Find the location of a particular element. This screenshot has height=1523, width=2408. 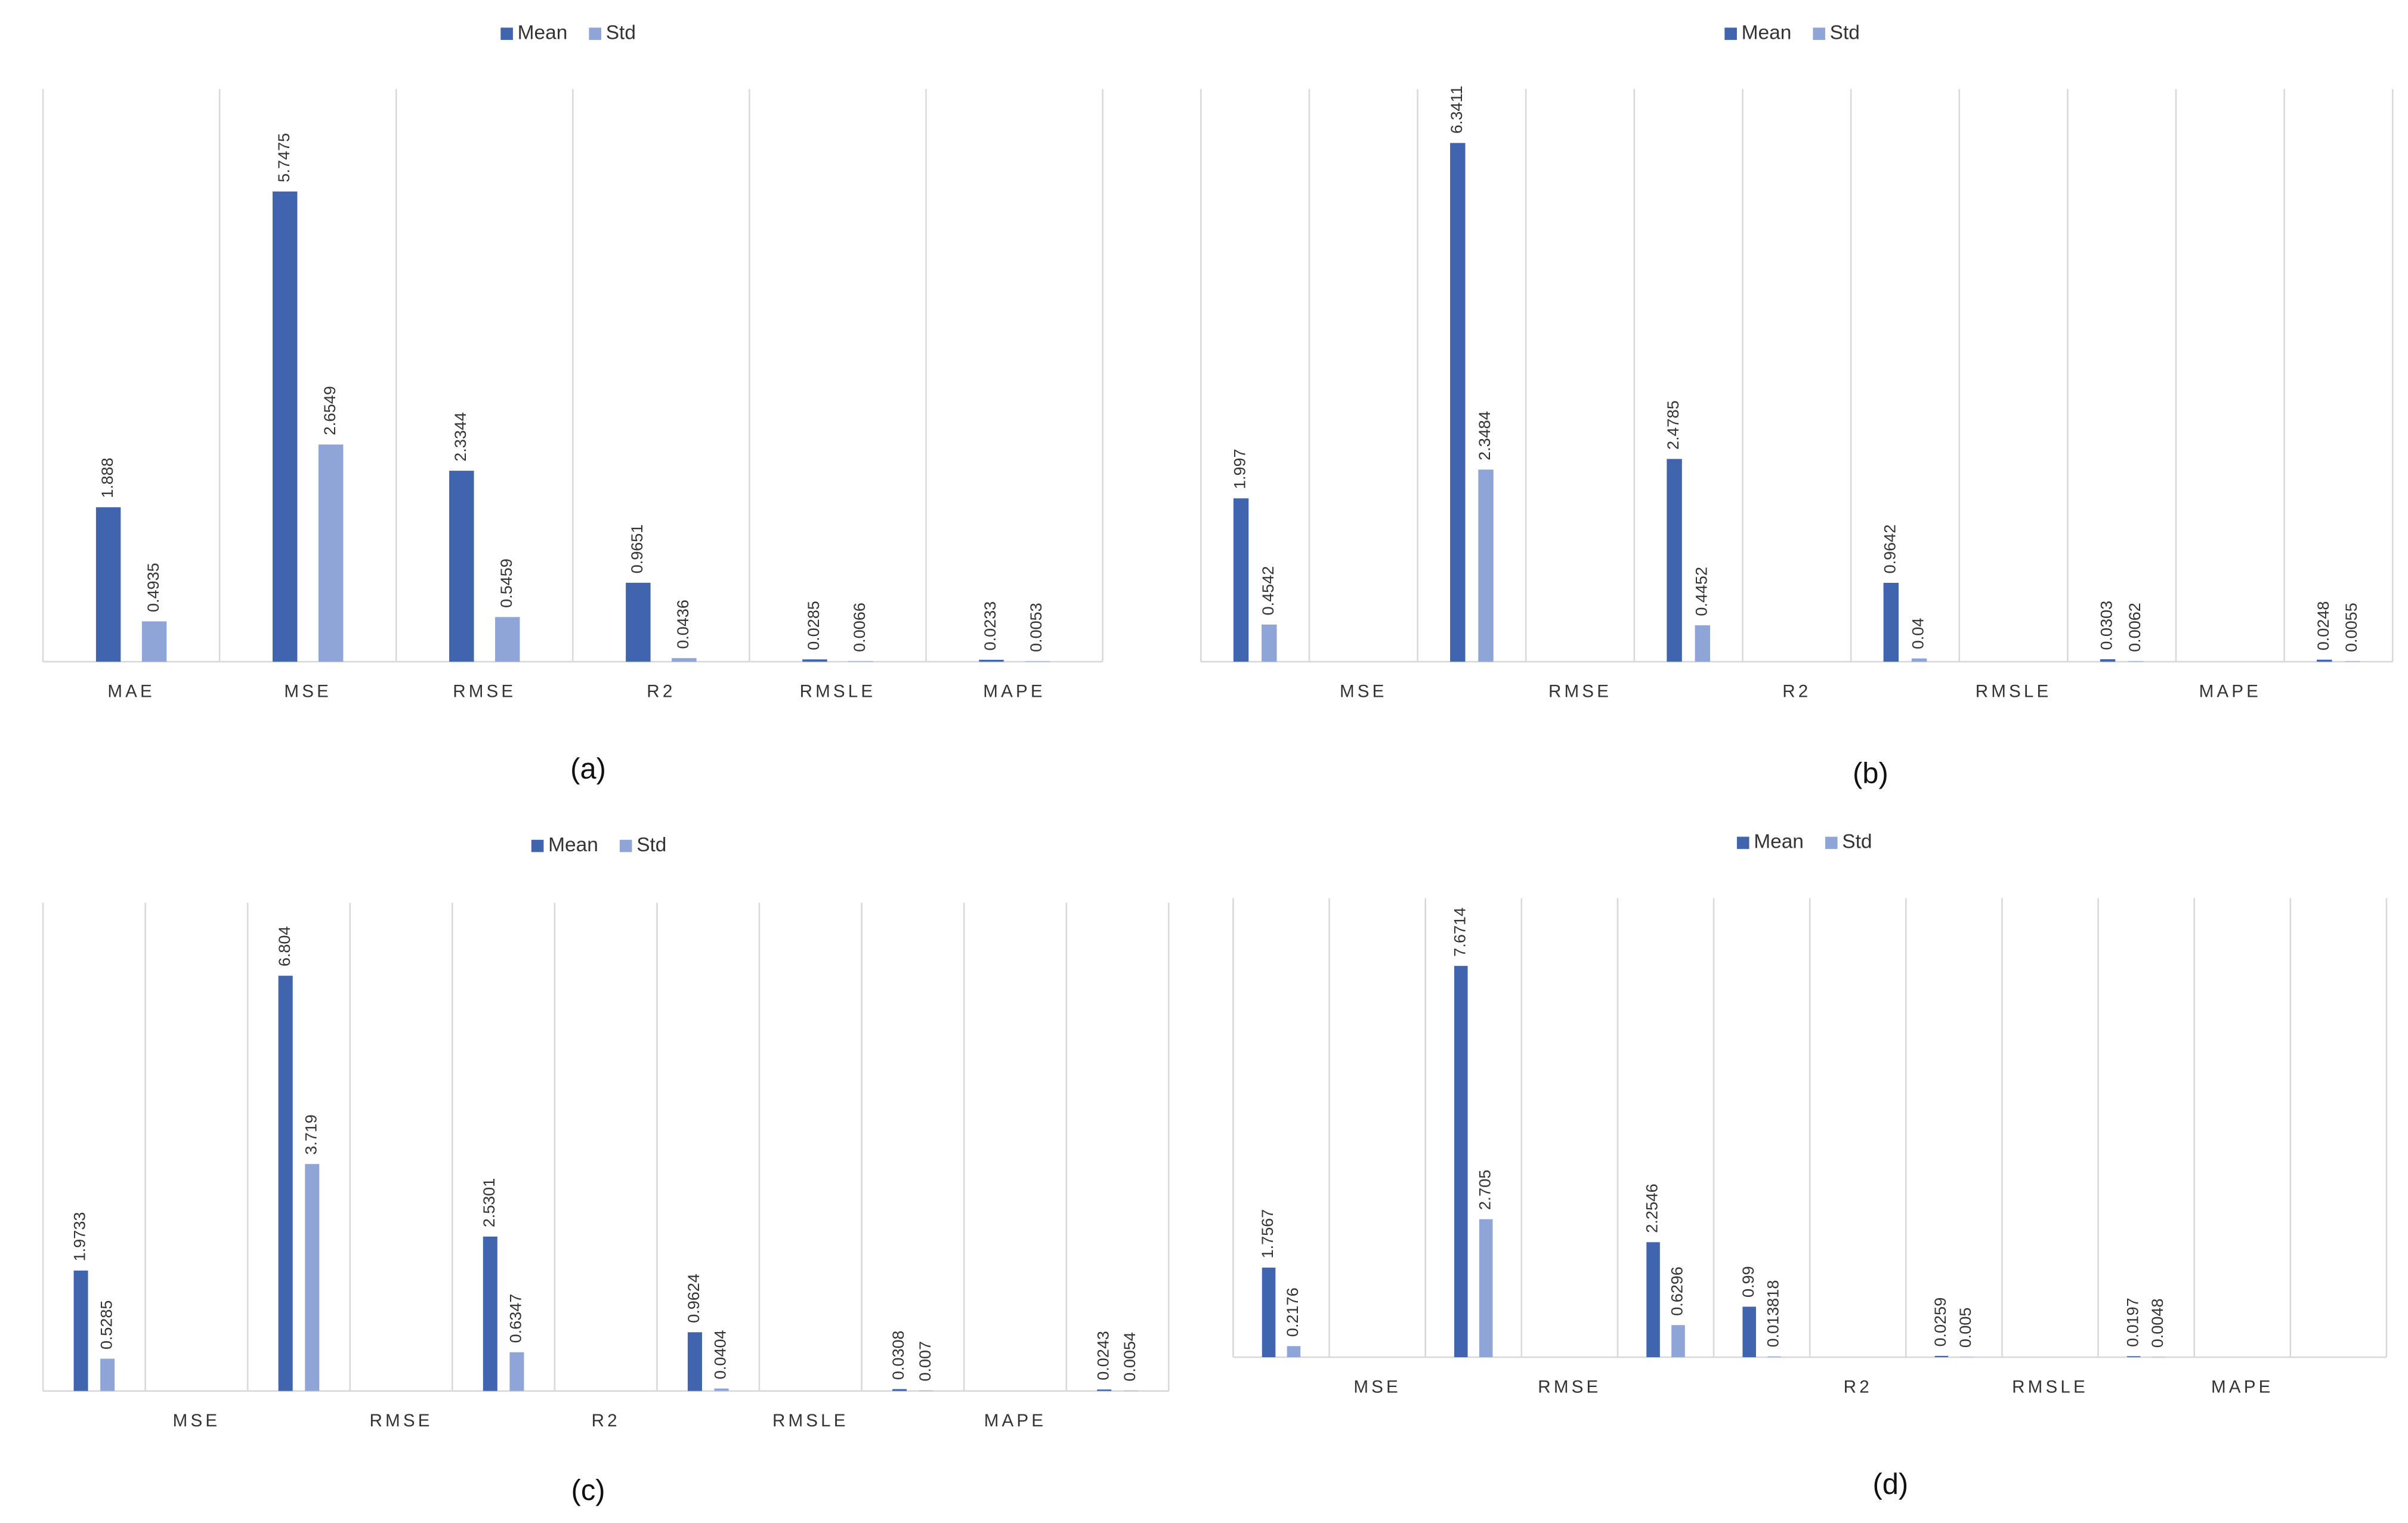

value-label: 0.0308 is located at coordinates (898, 1355).